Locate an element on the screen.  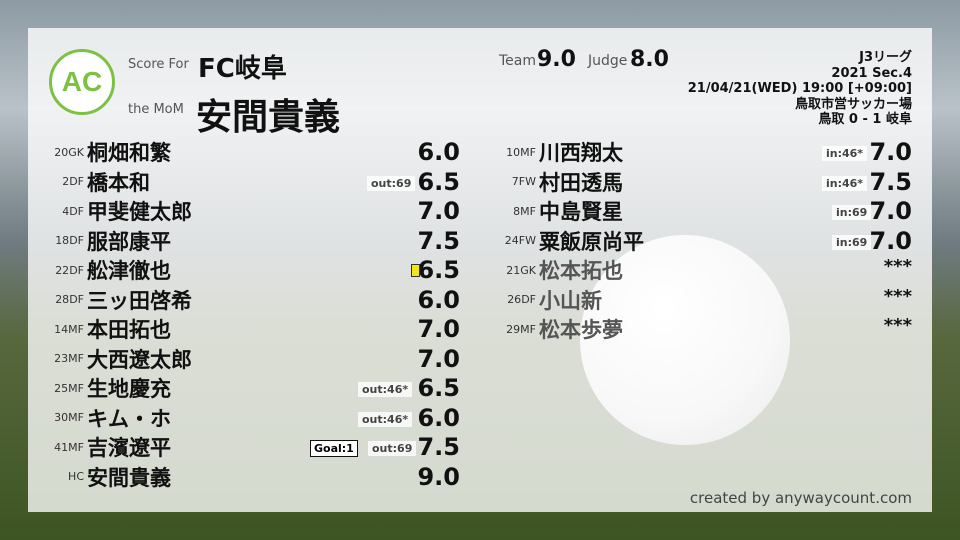
result: 鳥取 0 - 1 岐阜 is located at coordinates (865, 119).